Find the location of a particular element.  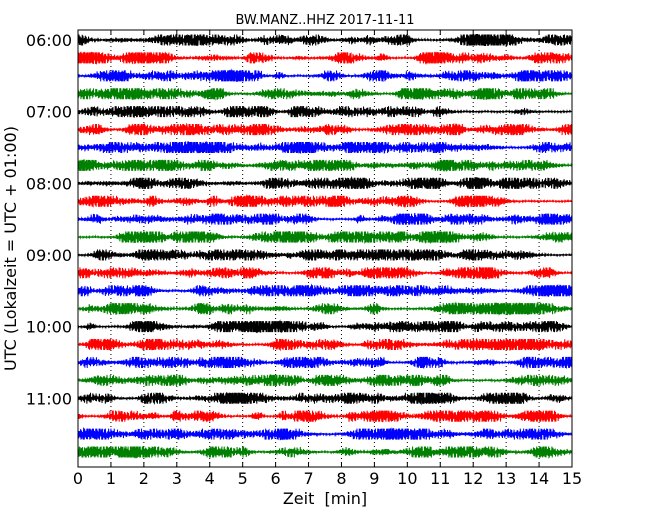

y-axis-label: UTC (Lokalzeit = UTC + 01:00) is located at coordinates (10, 248).